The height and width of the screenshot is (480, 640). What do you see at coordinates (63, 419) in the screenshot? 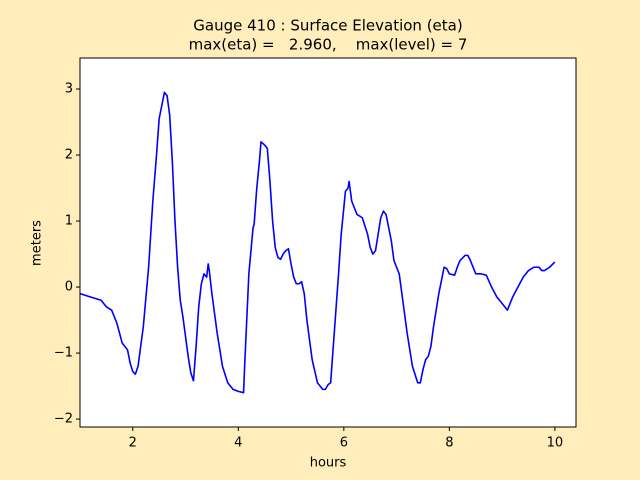
I see `y-tick-label: −2` at bounding box center [63, 419].